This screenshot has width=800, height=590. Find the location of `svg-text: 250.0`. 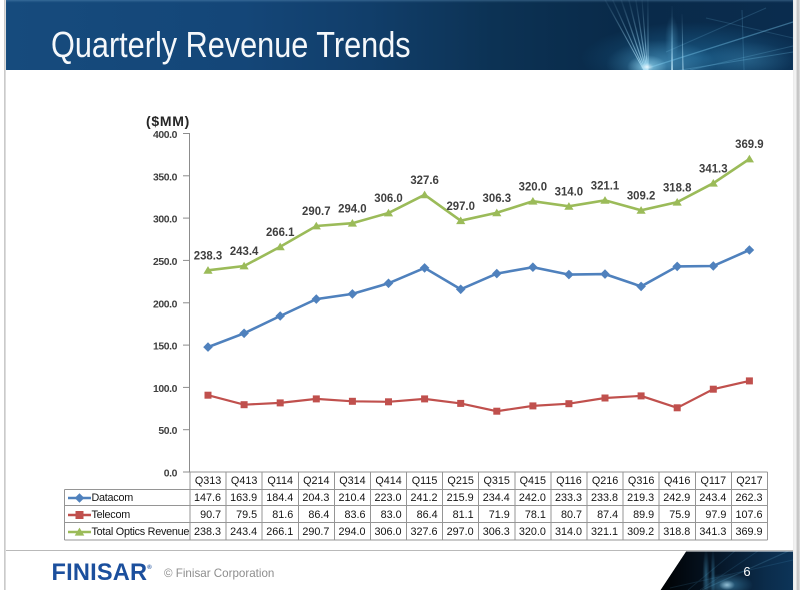

svg-text: 250.0 is located at coordinates (165, 262).